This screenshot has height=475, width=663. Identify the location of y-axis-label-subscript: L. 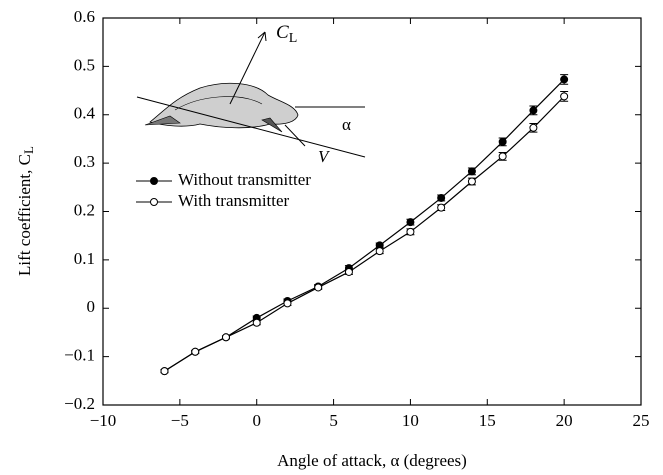
(28, 150).